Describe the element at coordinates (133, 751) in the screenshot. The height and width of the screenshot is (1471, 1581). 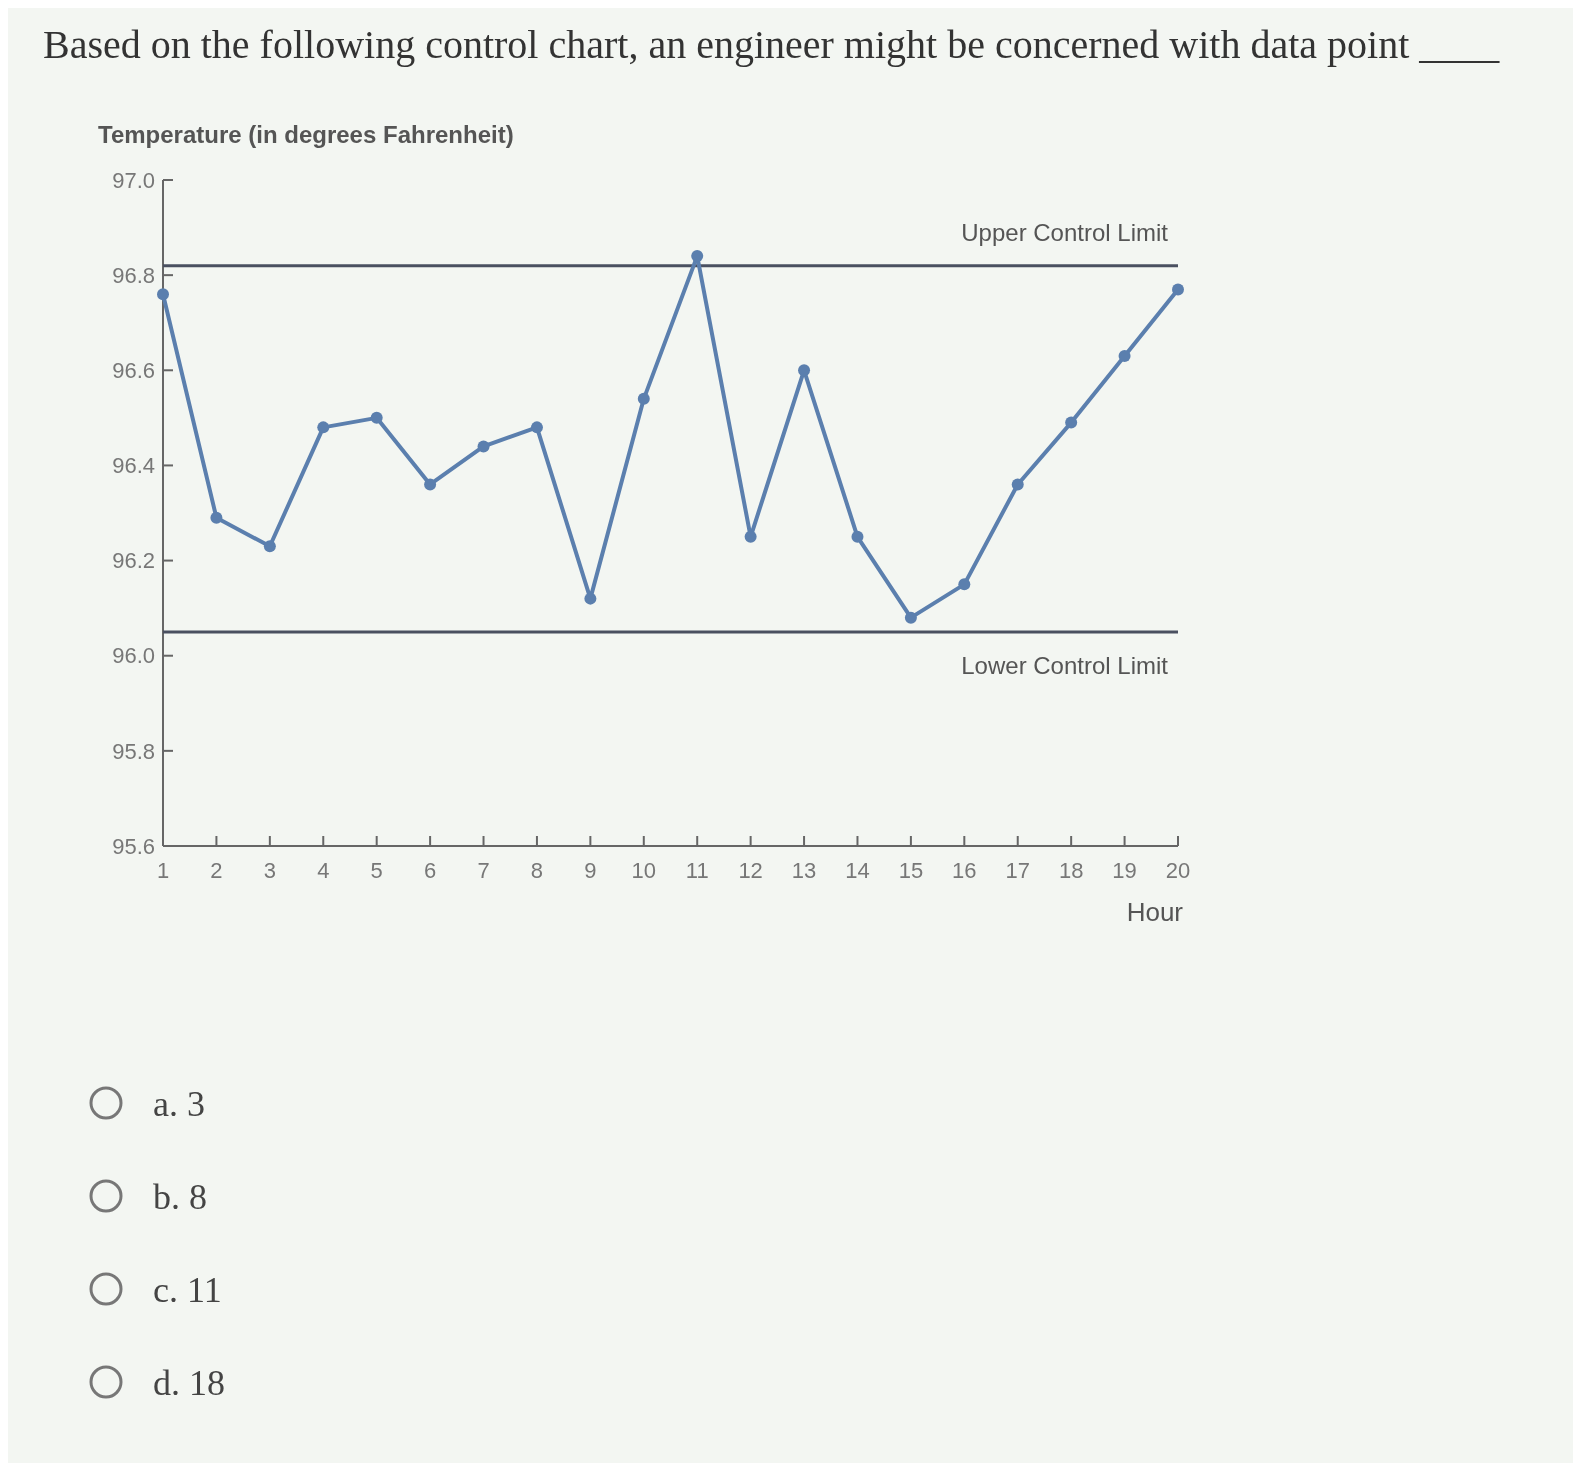
I see `y-tick-label: 95.8` at that location.